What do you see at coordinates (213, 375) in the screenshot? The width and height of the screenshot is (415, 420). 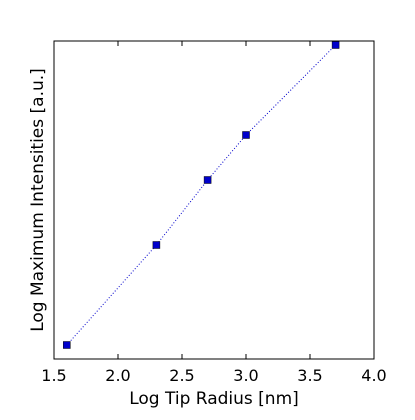 I see `x-axis-tick-labels: 1.5 2.0 2.5 3.0 3.5 4.0` at bounding box center [213, 375].